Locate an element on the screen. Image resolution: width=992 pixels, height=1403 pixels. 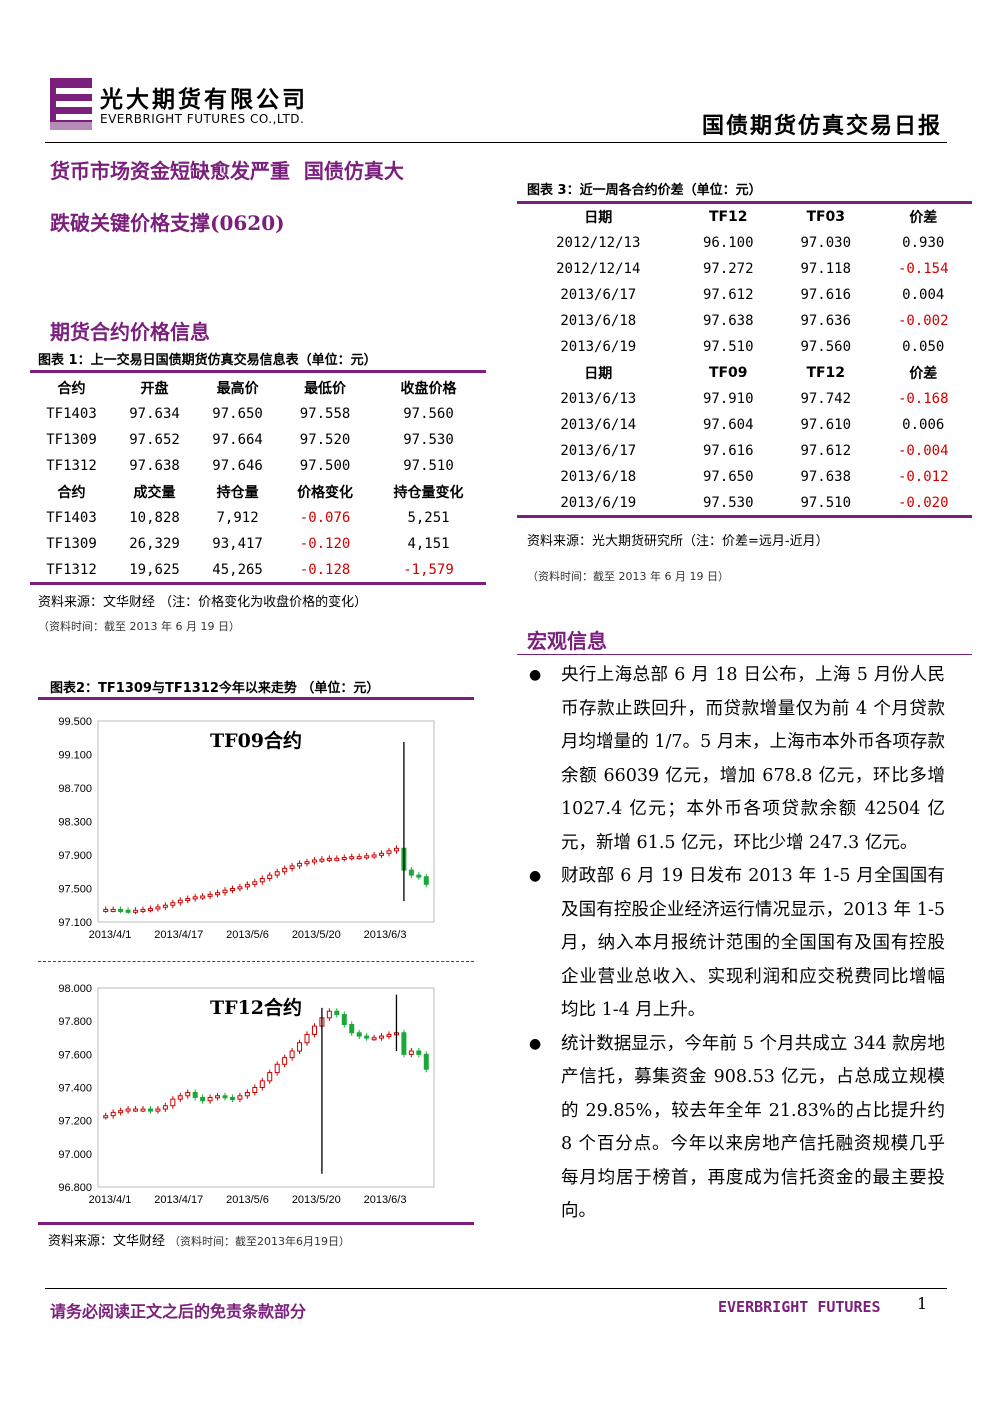
table-row: 2013/6/18 97.638 97.636 -0.002 is located at coordinates (744, 321).